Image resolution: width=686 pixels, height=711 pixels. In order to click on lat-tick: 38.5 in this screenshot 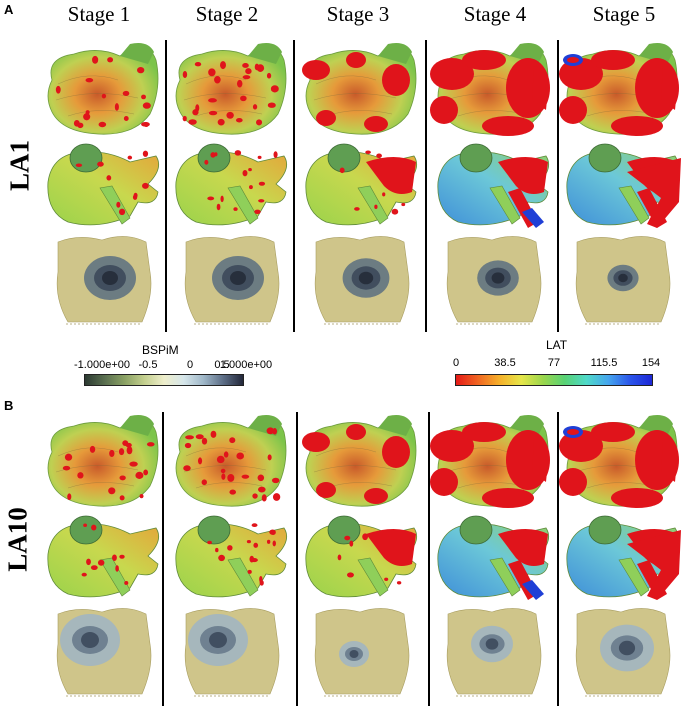, I will do `click(505, 363)`.